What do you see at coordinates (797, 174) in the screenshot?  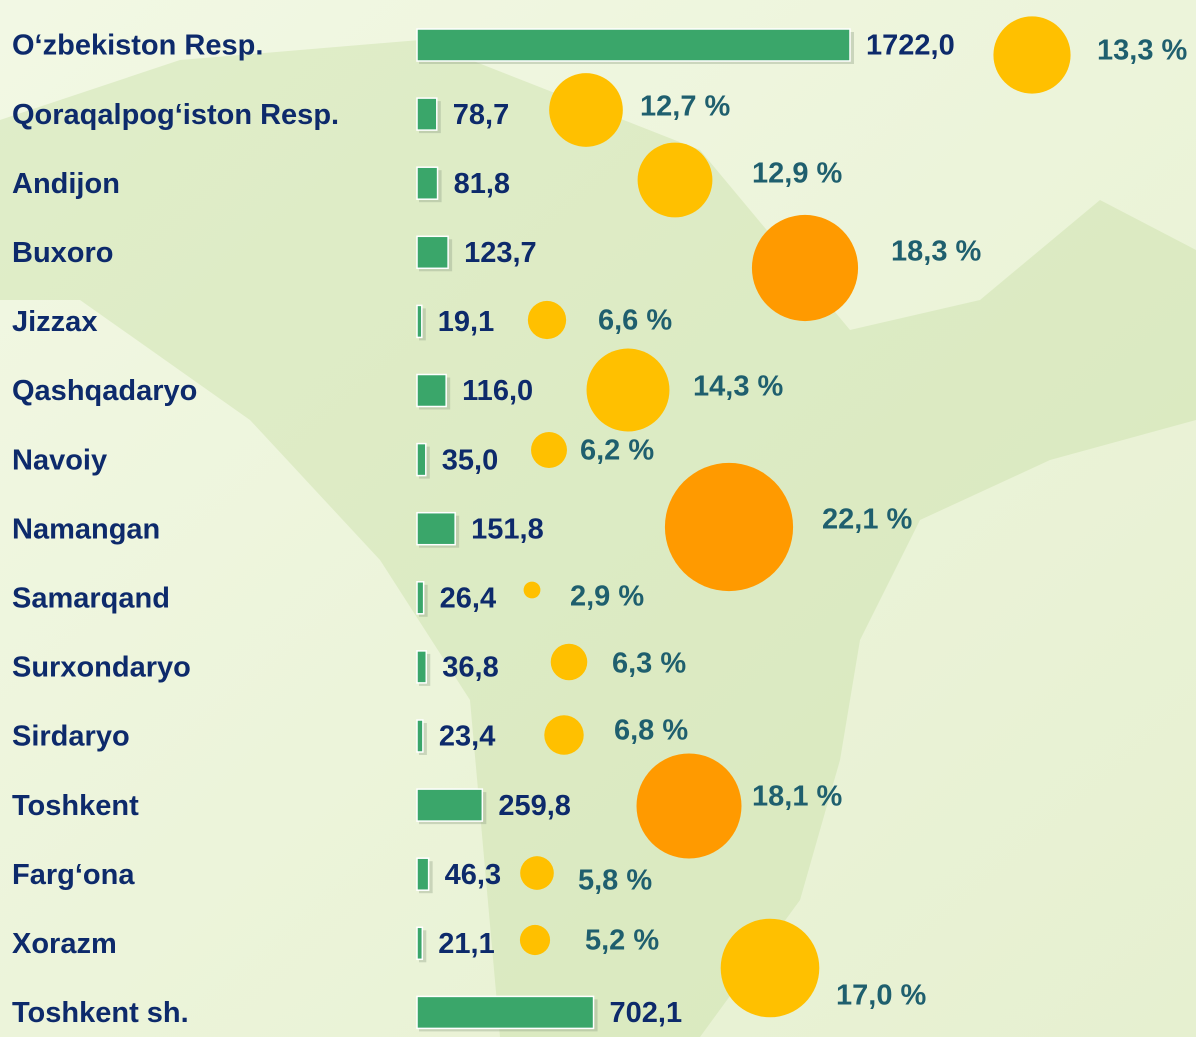 I see `percent-label: 12,9 %` at bounding box center [797, 174].